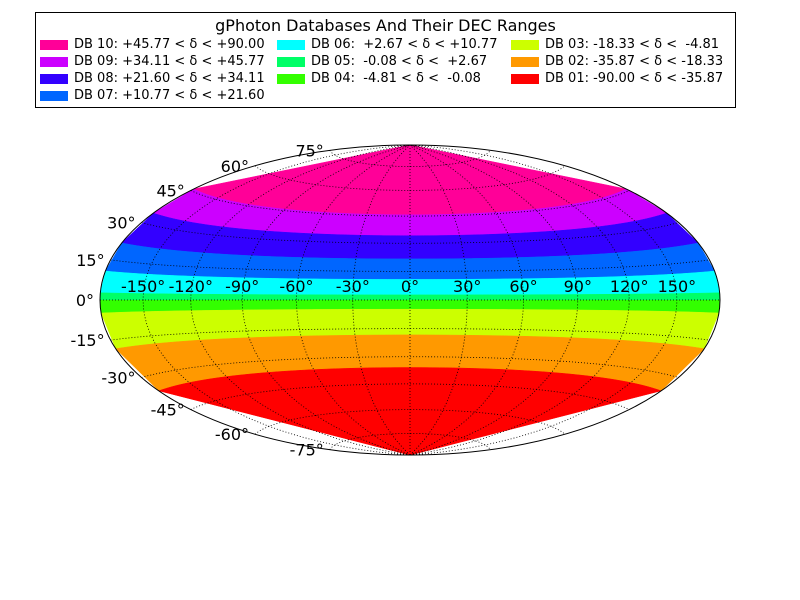 Image resolution: width=800 pixels, height=600 pixels. I want to click on lat-tick-label: -75°, so click(307, 450).